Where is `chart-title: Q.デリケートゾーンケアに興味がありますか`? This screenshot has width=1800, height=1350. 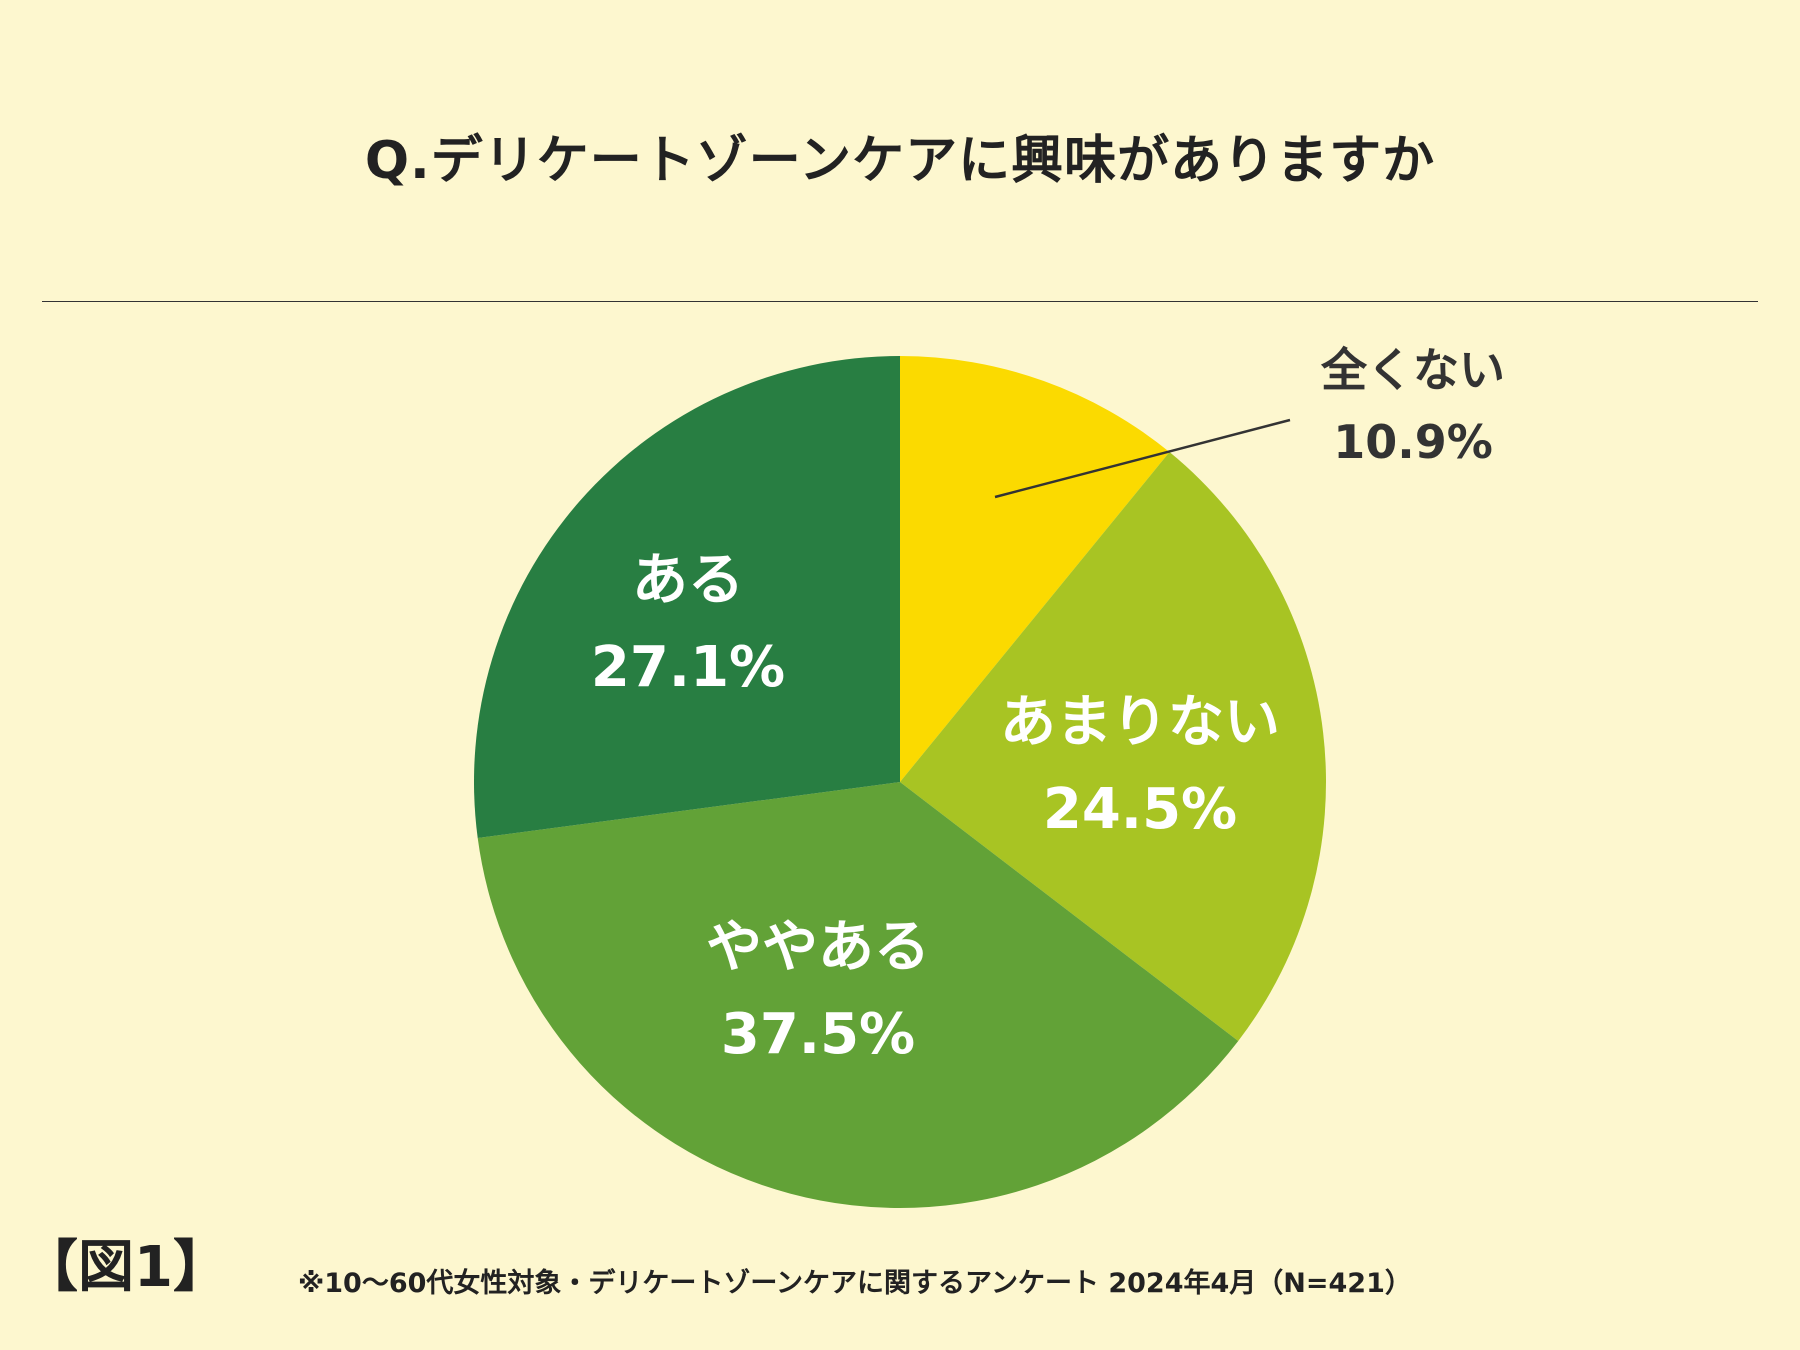
chart-title: Q.デリケートゾーンケアに興味がありますか is located at coordinates (900, 161).